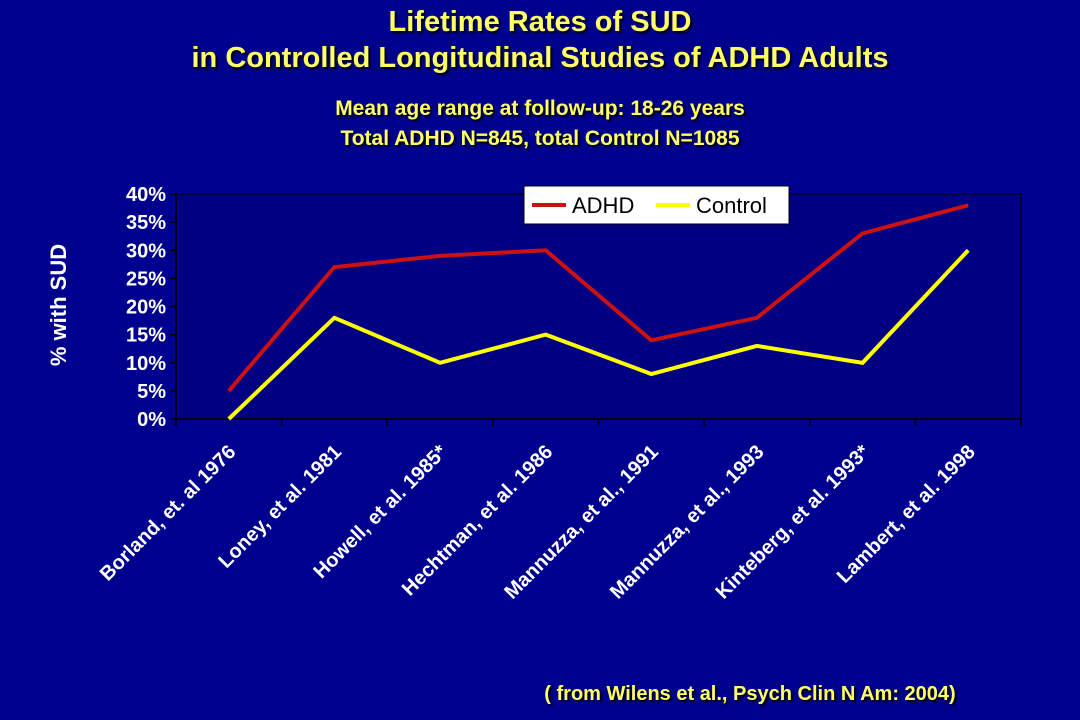 The image size is (1080, 720). What do you see at coordinates (540, 108) in the screenshot?
I see `subtitle-line-1: Mean age range at follow-up: 18-26 years` at bounding box center [540, 108].